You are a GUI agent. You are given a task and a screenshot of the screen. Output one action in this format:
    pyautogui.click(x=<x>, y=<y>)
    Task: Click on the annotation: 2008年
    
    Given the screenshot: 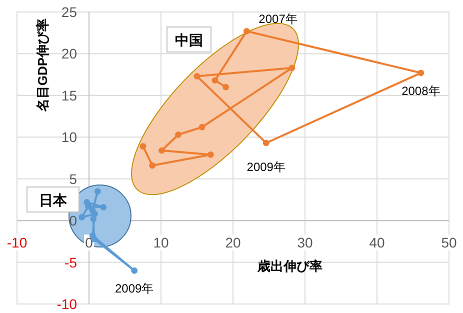 What is the action you would take?
    pyautogui.click(x=421, y=91)
    